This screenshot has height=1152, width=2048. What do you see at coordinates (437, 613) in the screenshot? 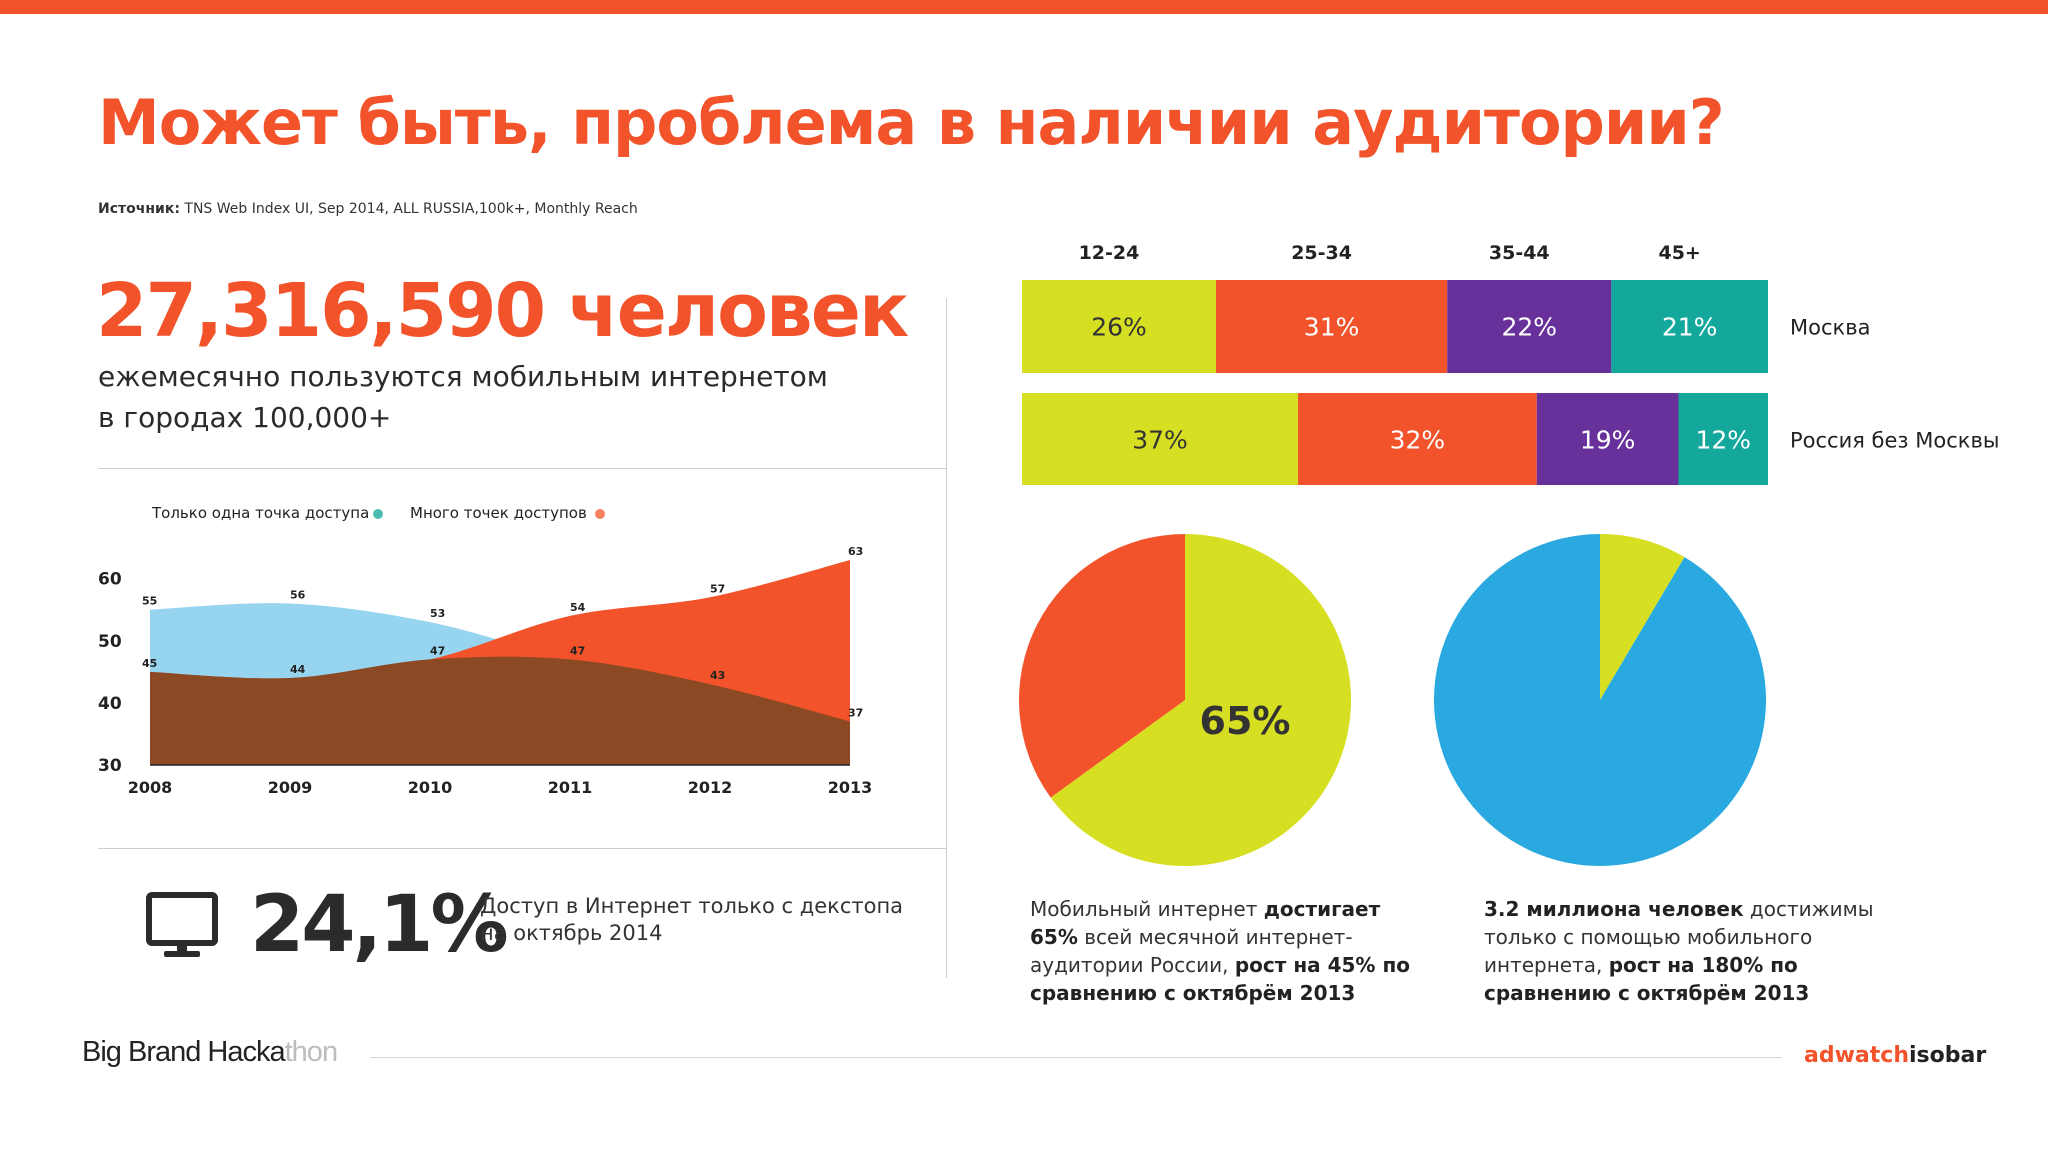
I see `data-label-single: 53` at bounding box center [437, 613].